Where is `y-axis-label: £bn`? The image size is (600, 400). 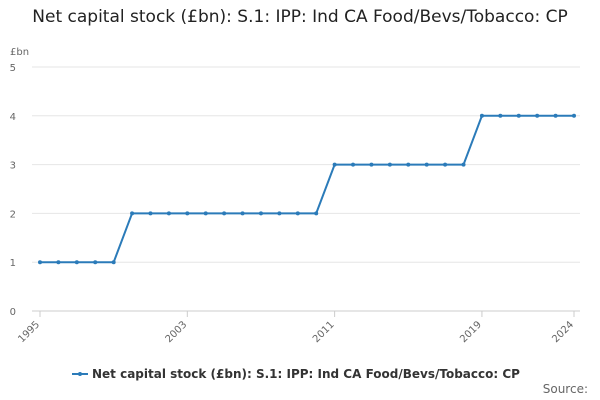
y-axis-label: £bn is located at coordinates (19, 52).